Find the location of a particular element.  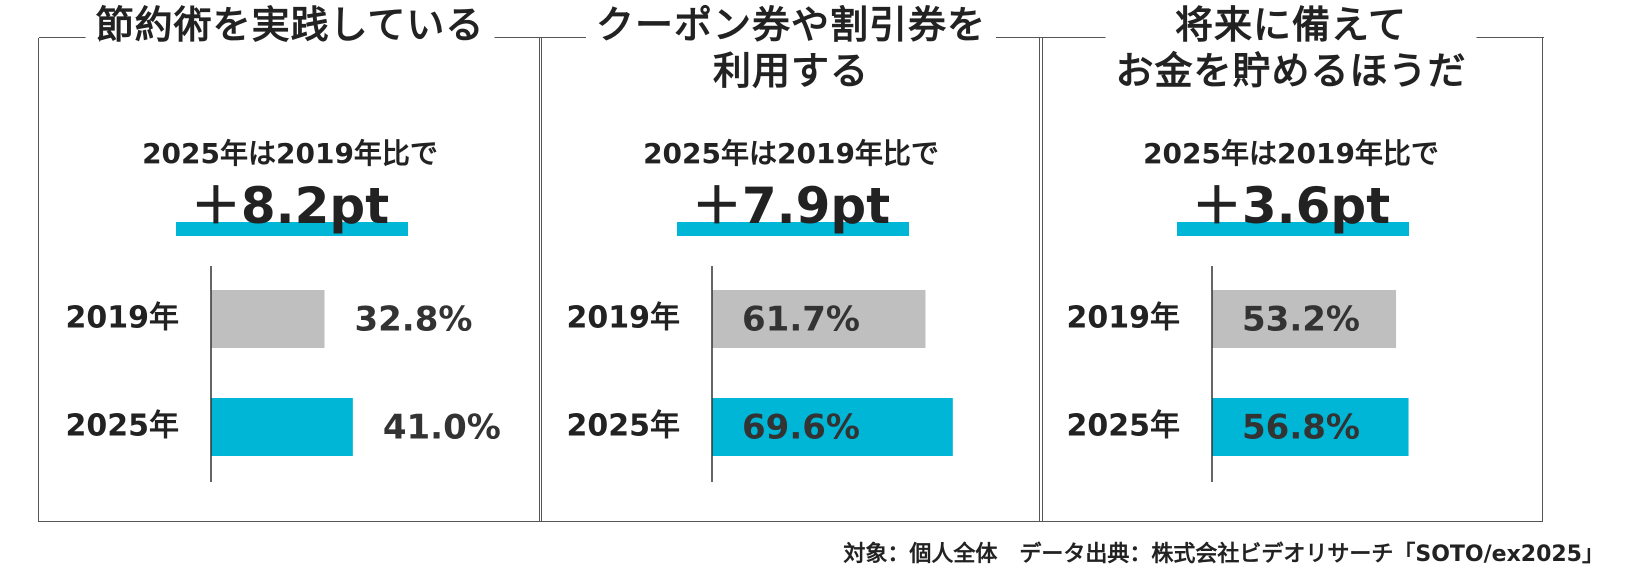

value-label: 53.2% is located at coordinates (1301, 320).